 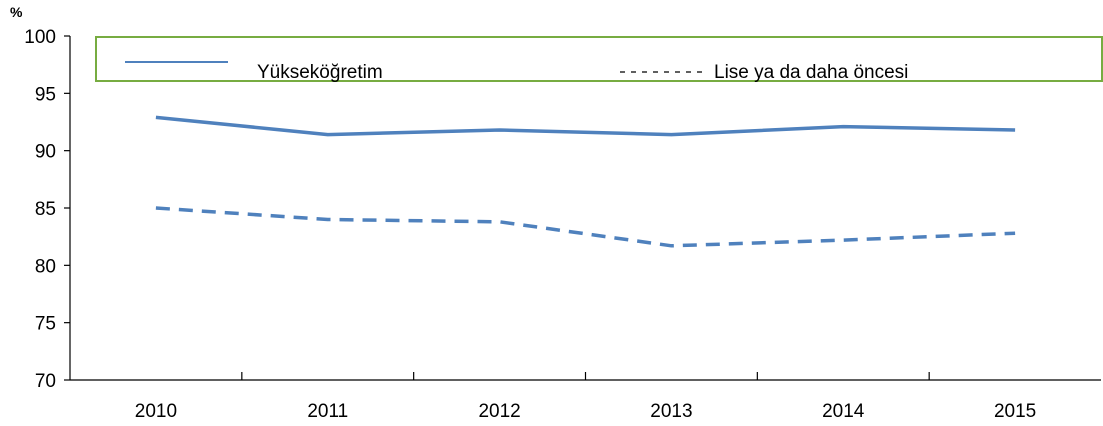 I want to click on legend-box, so click(x=599, y=59).